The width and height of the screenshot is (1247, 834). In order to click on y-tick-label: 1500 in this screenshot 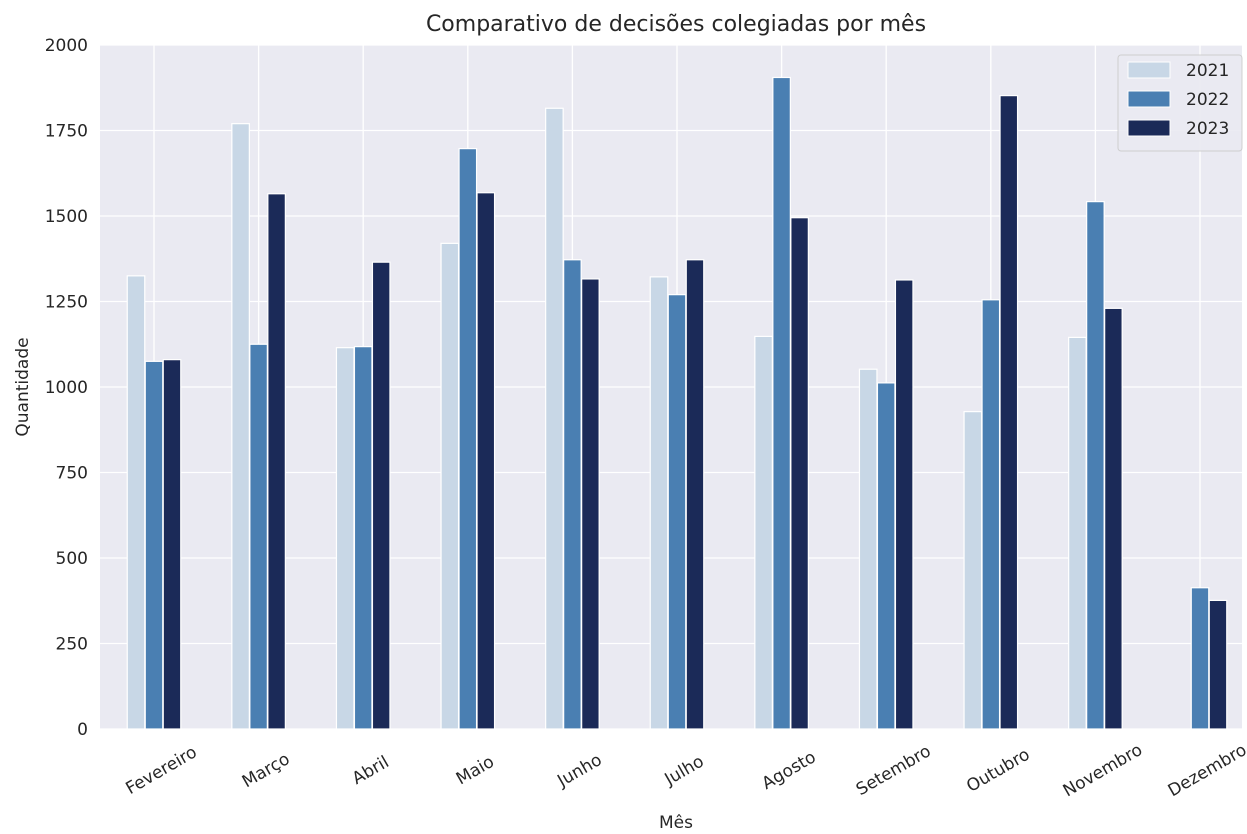, I will do `click(66, 217)`.